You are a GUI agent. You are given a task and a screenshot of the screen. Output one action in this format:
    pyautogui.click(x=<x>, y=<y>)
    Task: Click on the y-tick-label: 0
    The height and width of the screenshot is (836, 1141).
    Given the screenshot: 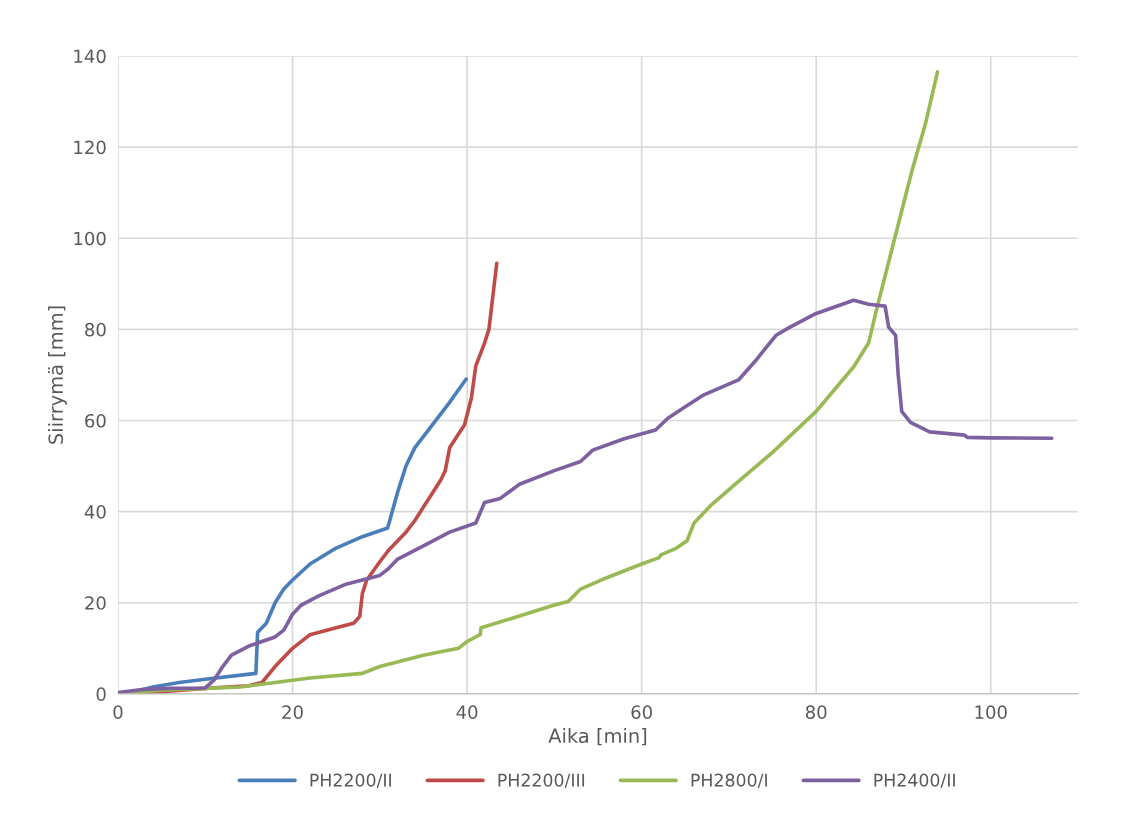 What is the action you would take?
    pyautogui.click(x=101, y=694)
    